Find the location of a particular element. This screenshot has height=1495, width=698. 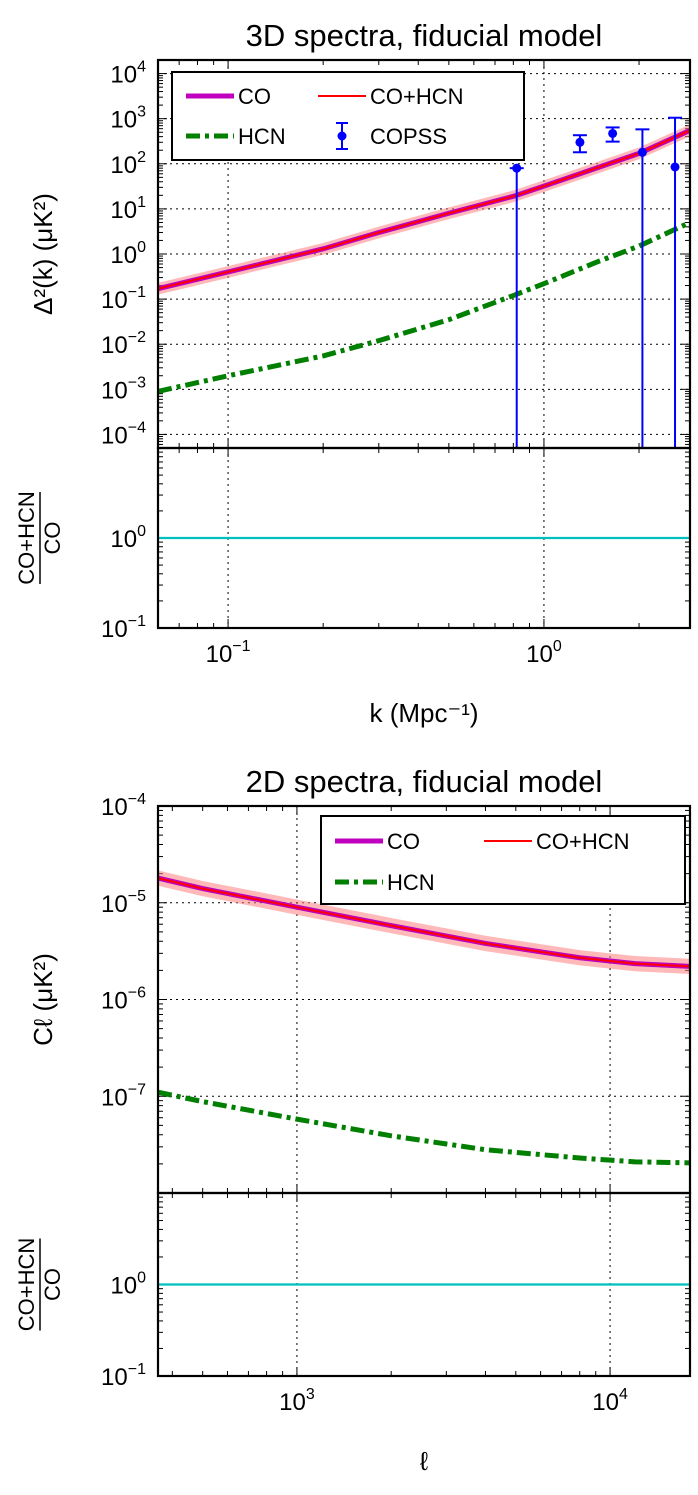

chart1-main-ytick-label-3-base: 10 is located at coordinates (114, 300).